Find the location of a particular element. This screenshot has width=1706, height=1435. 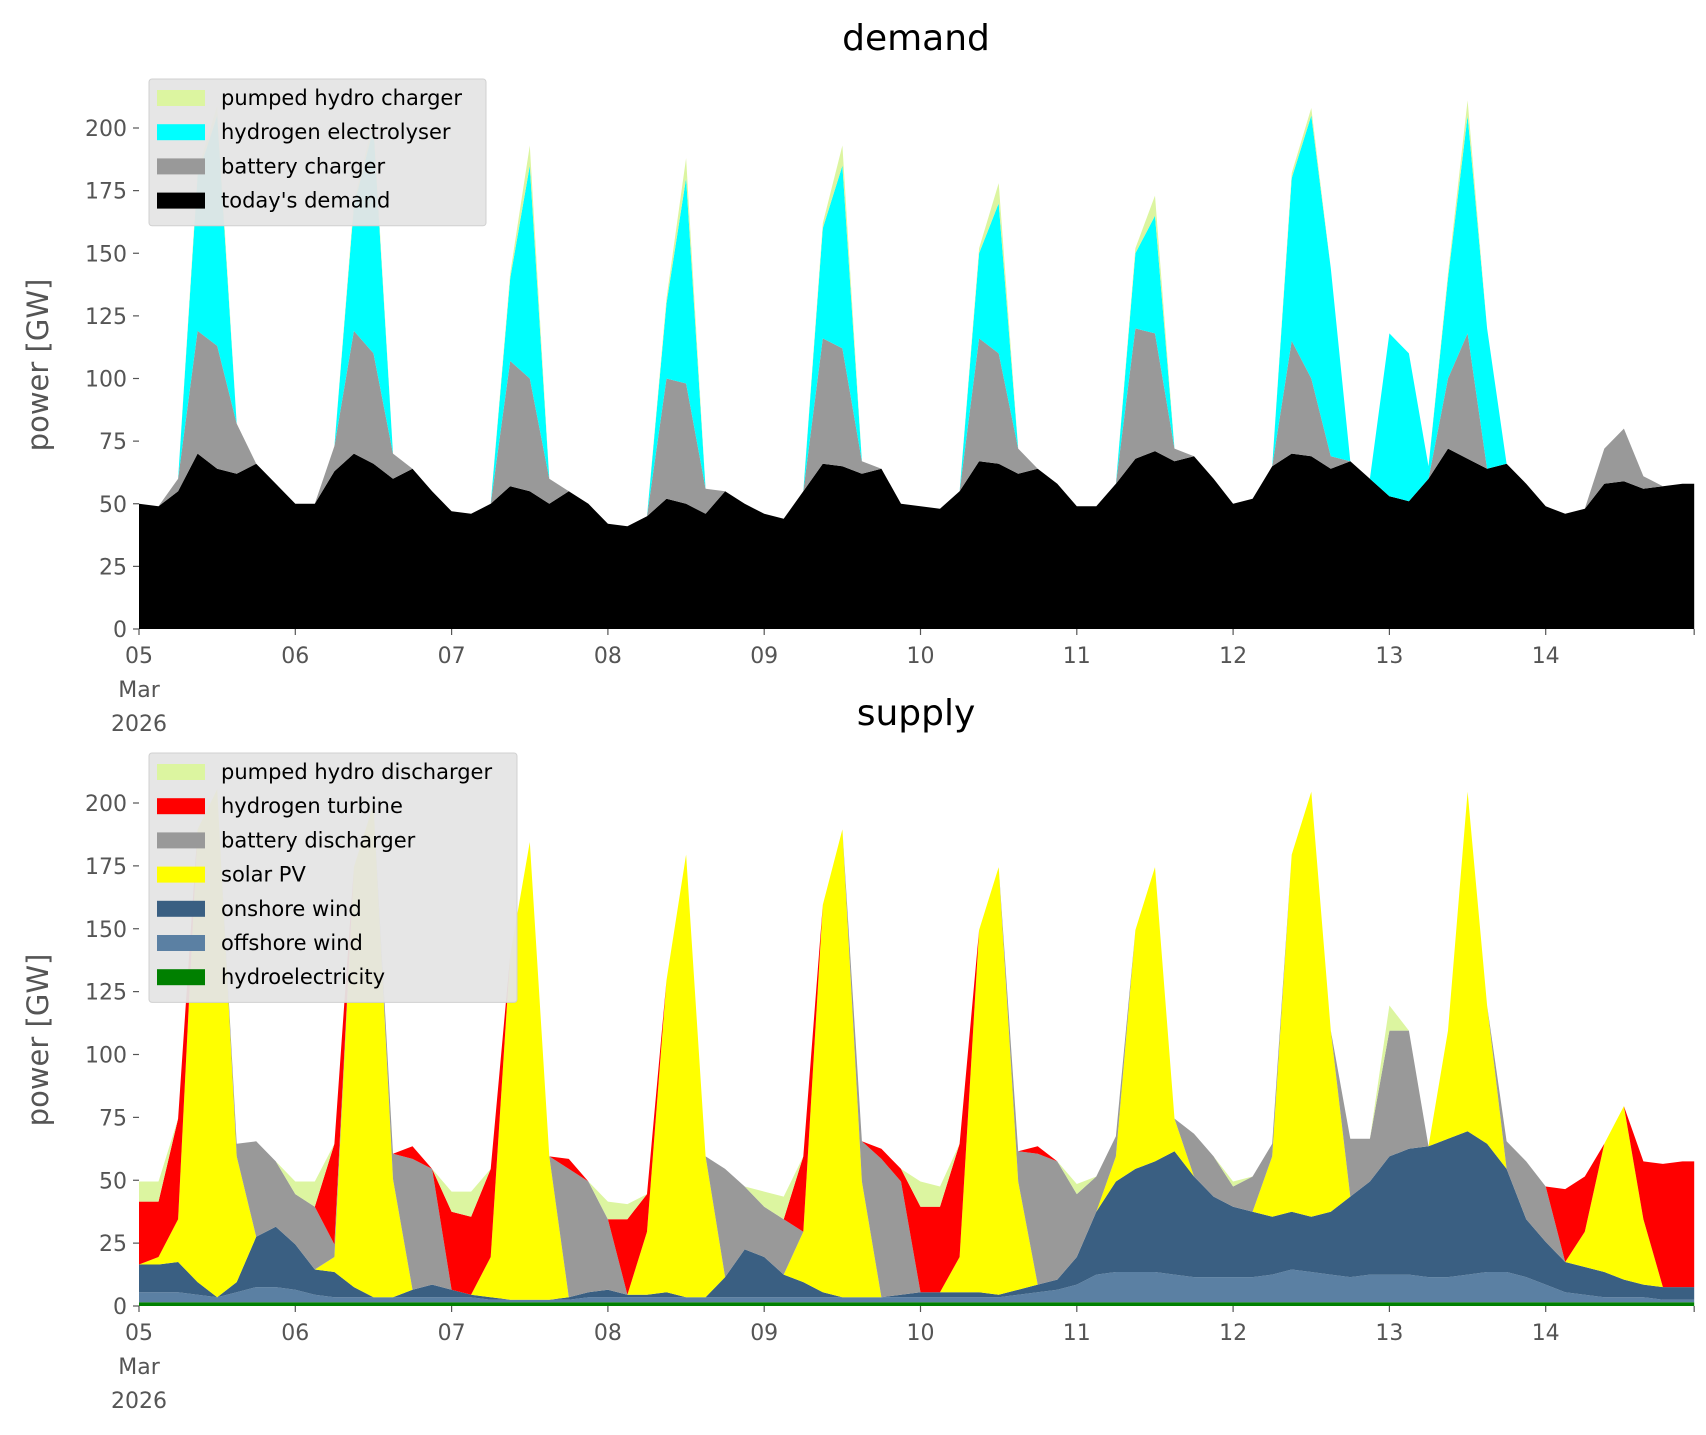

supply-y-tick-label: 0 is located at coordinates (120, 1307).